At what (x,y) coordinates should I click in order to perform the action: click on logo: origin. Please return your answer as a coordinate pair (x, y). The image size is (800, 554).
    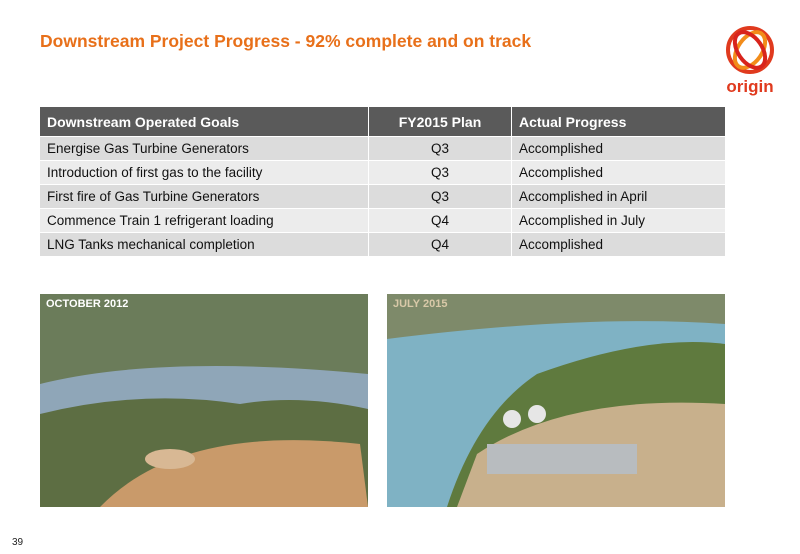
    Looking at the image, I should click on (750, 61).